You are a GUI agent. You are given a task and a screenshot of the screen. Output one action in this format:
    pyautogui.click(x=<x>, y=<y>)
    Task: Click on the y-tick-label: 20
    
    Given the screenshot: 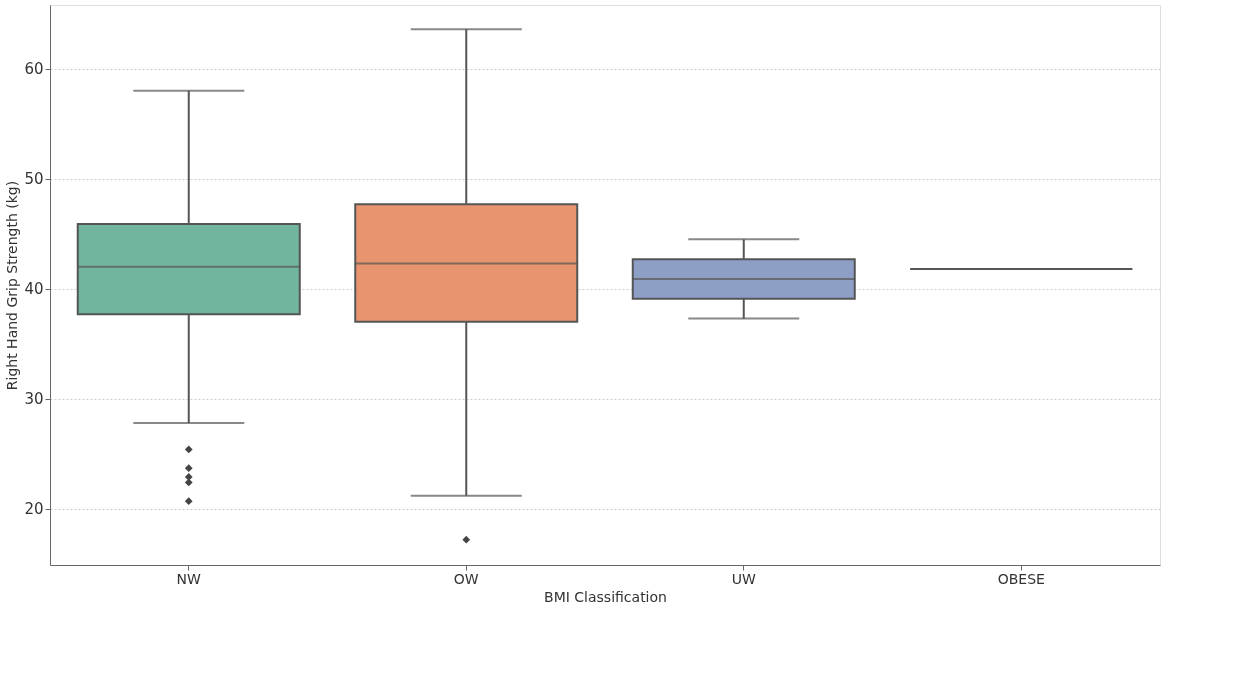 What is the action you would take?
    pyautogui.click(x=34, y=509)
    